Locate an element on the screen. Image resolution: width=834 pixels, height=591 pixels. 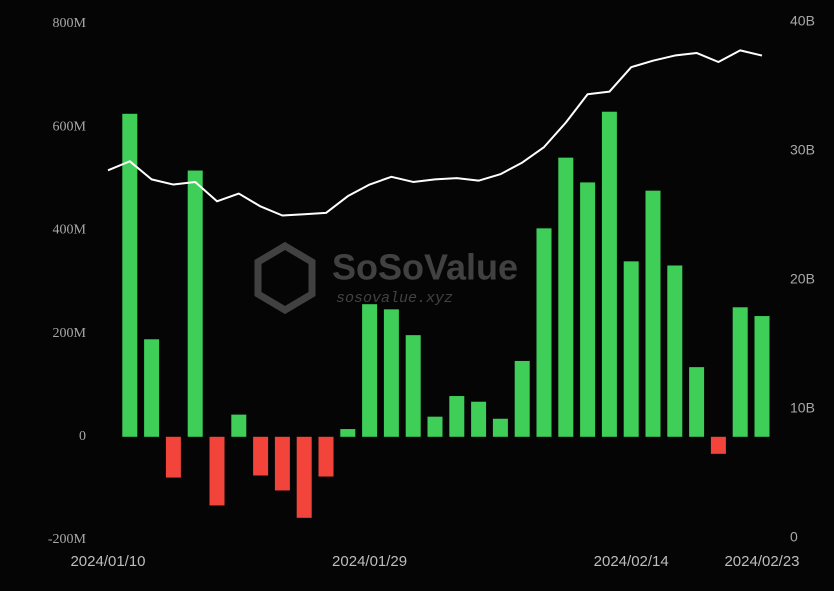
watermark: SoSoValue sosovalue.xyz is located at coordinates (386, 278).